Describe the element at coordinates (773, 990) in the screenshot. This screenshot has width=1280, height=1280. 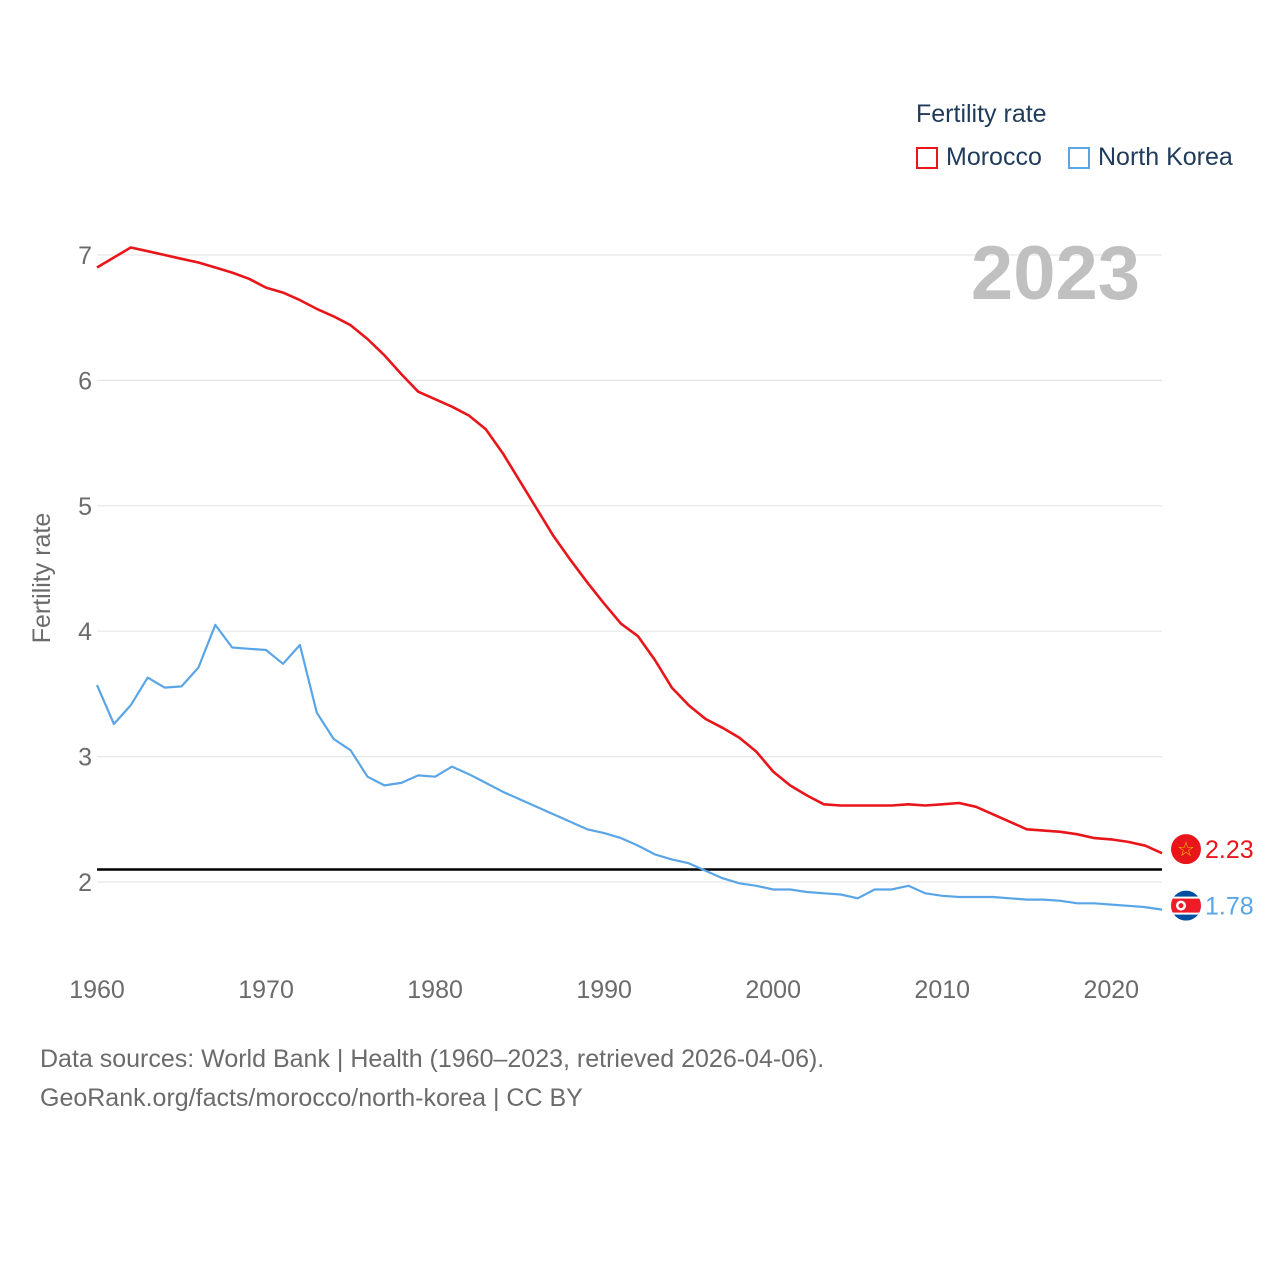
I see `x-tick-label: 2000` at that location.